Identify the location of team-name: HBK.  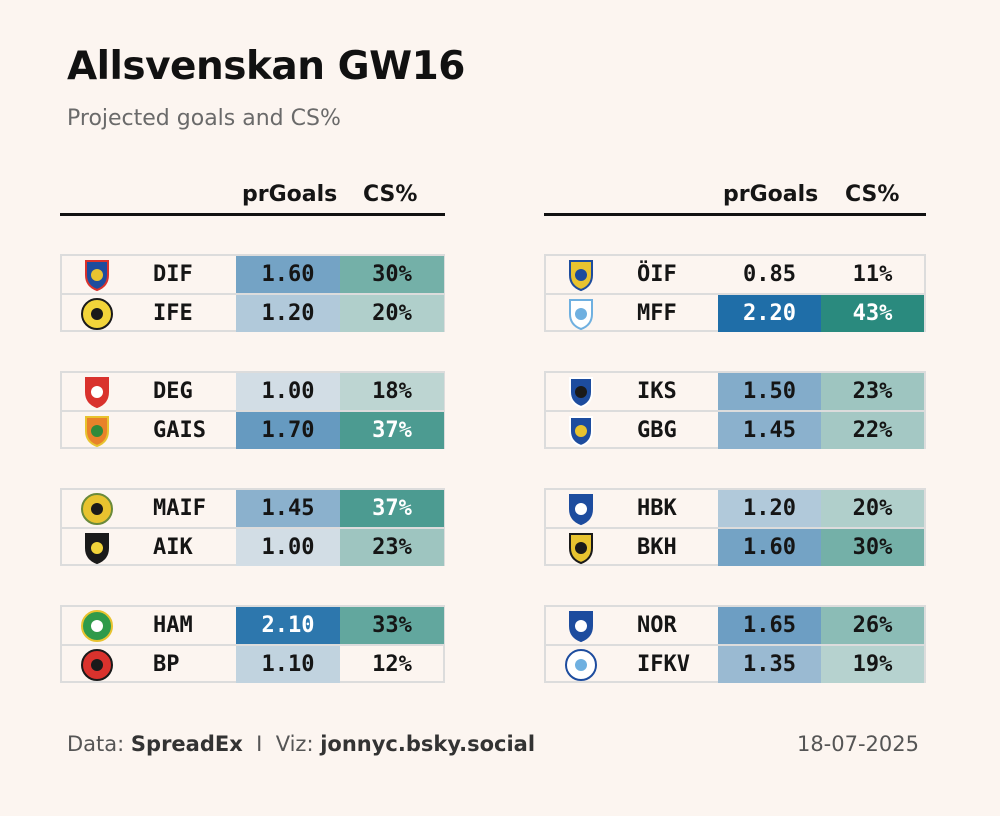
(657, 508).